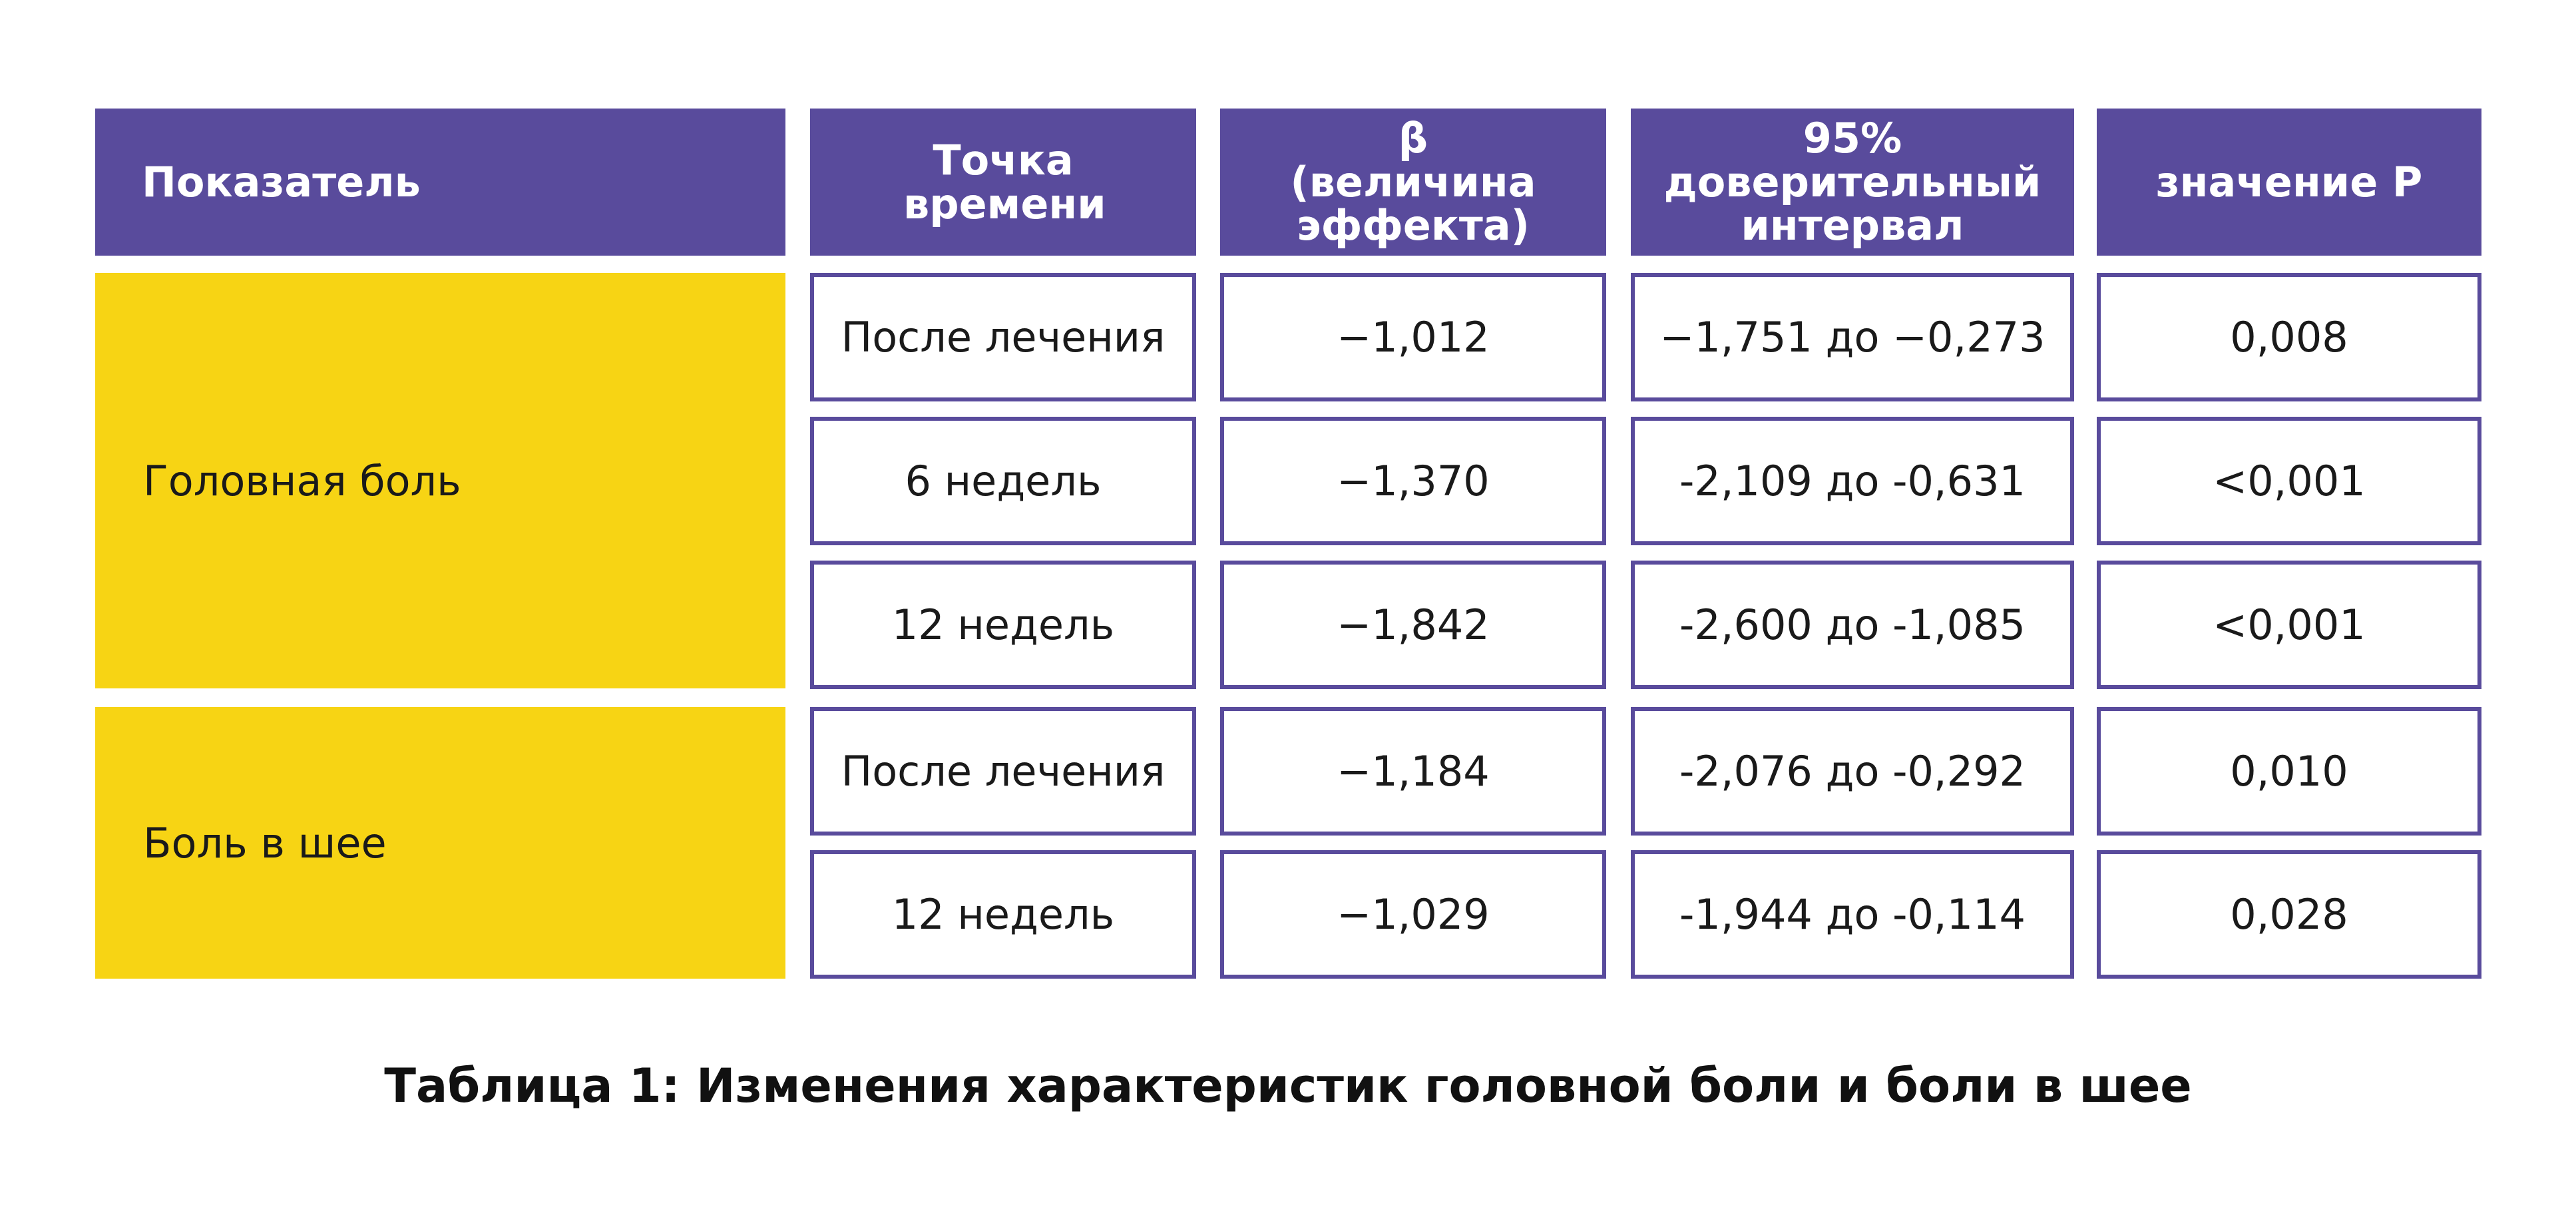 The height and width of the screenshot is (1219, 2576). Describe the element at coordinates (440, 480) in the screenshot. I see `group-label-headache: Головная боль` at that location.